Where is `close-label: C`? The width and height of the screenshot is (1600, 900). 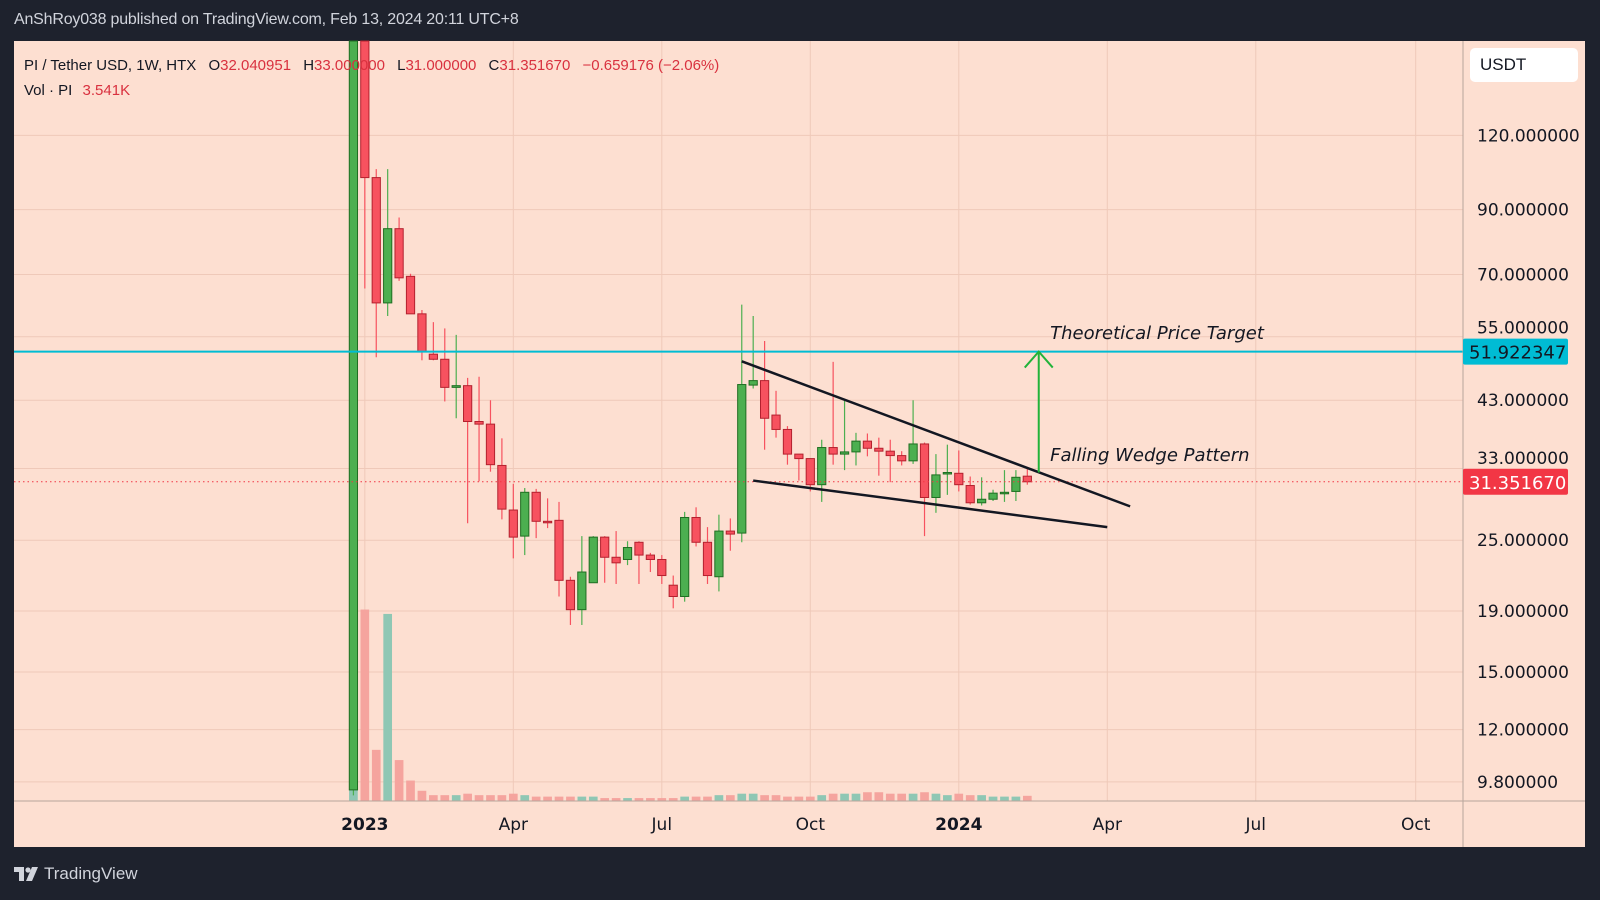 close-label: C is located at coordinates (494, 65).